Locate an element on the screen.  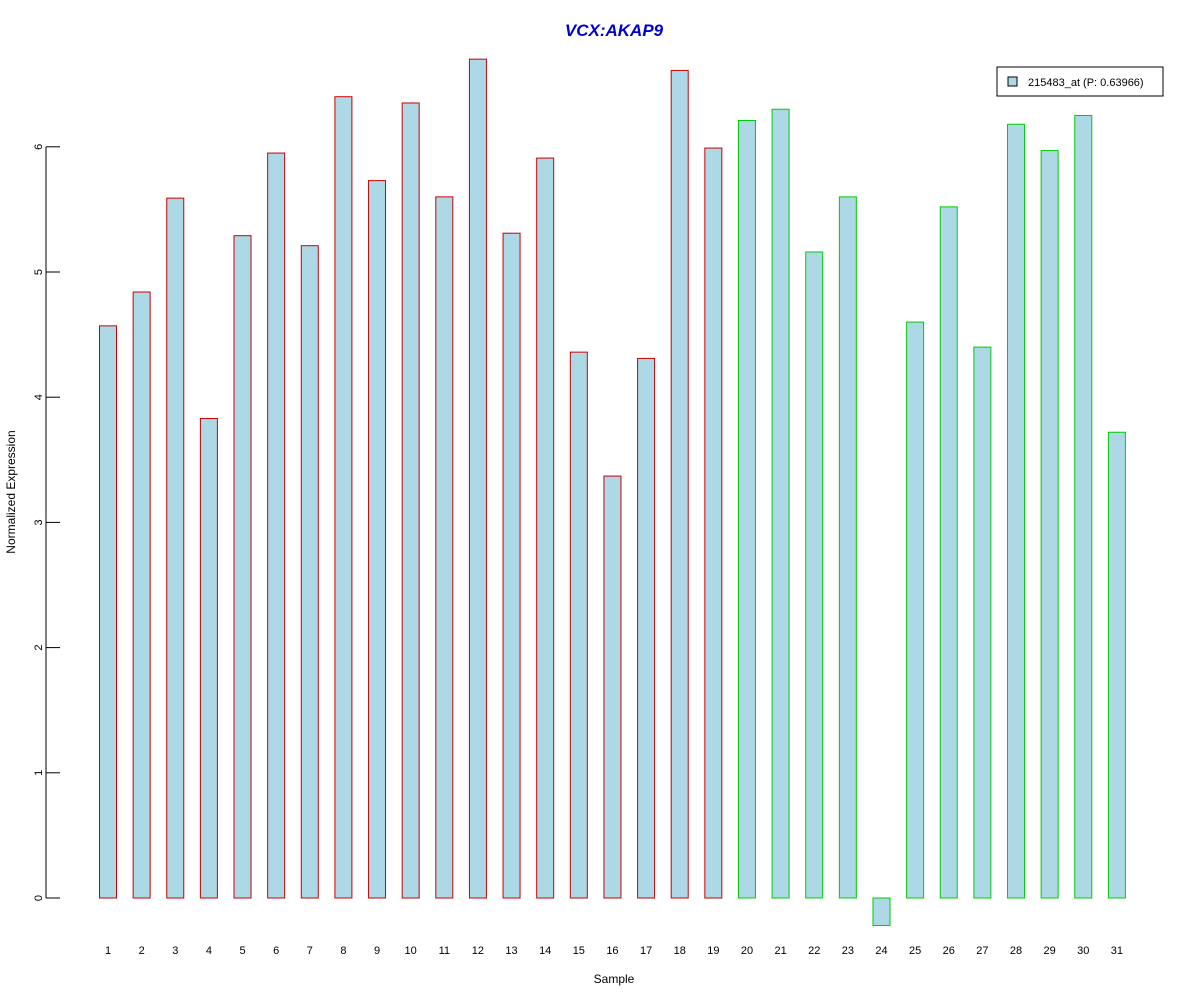
x-tick-label: 7 is located at coordinates (310, 951).